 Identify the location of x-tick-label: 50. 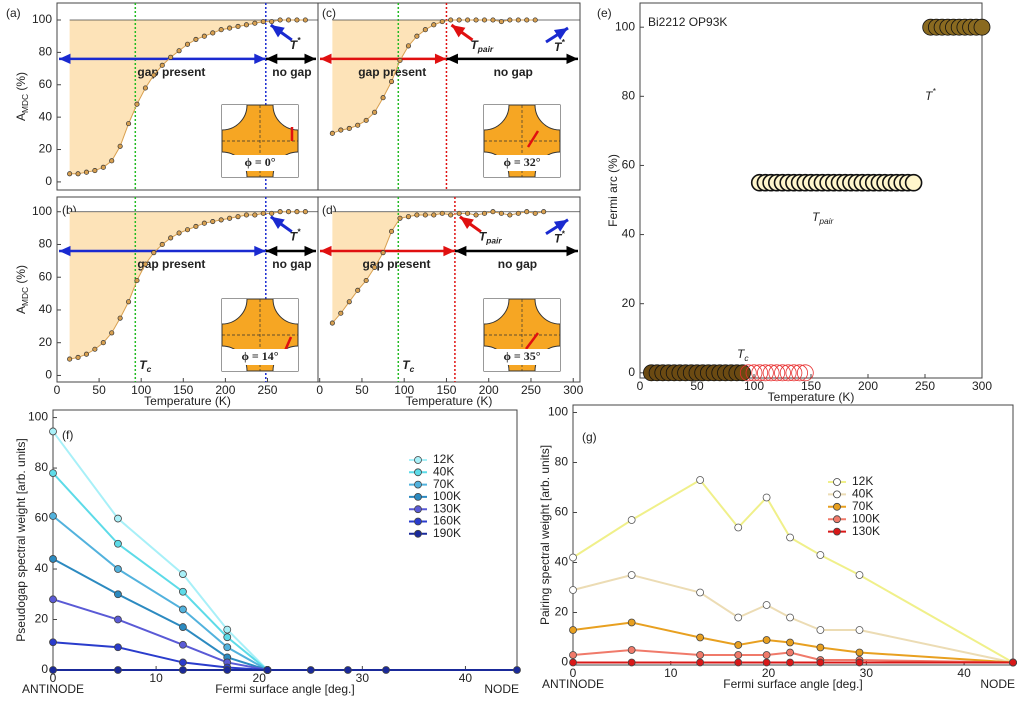
(362, 390).